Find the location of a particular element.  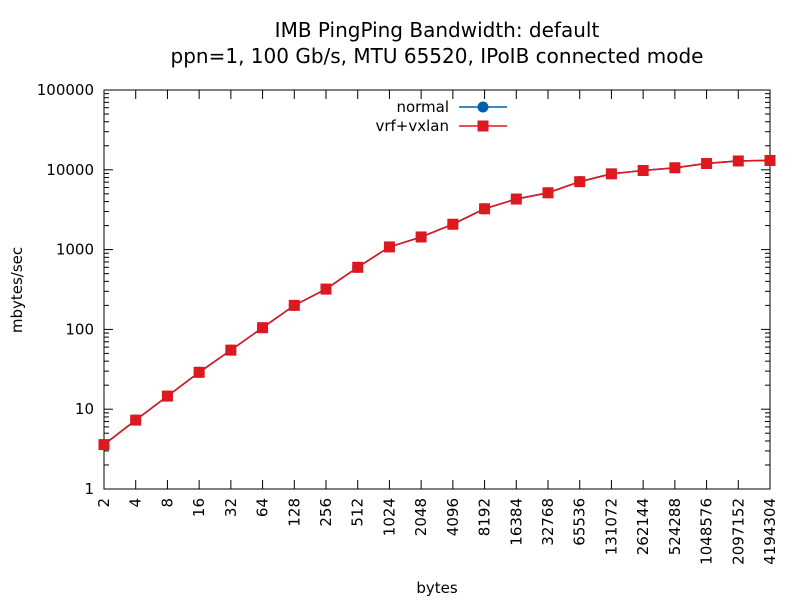

x-tick-label: 2097152 is located at coordinates (738, 531).